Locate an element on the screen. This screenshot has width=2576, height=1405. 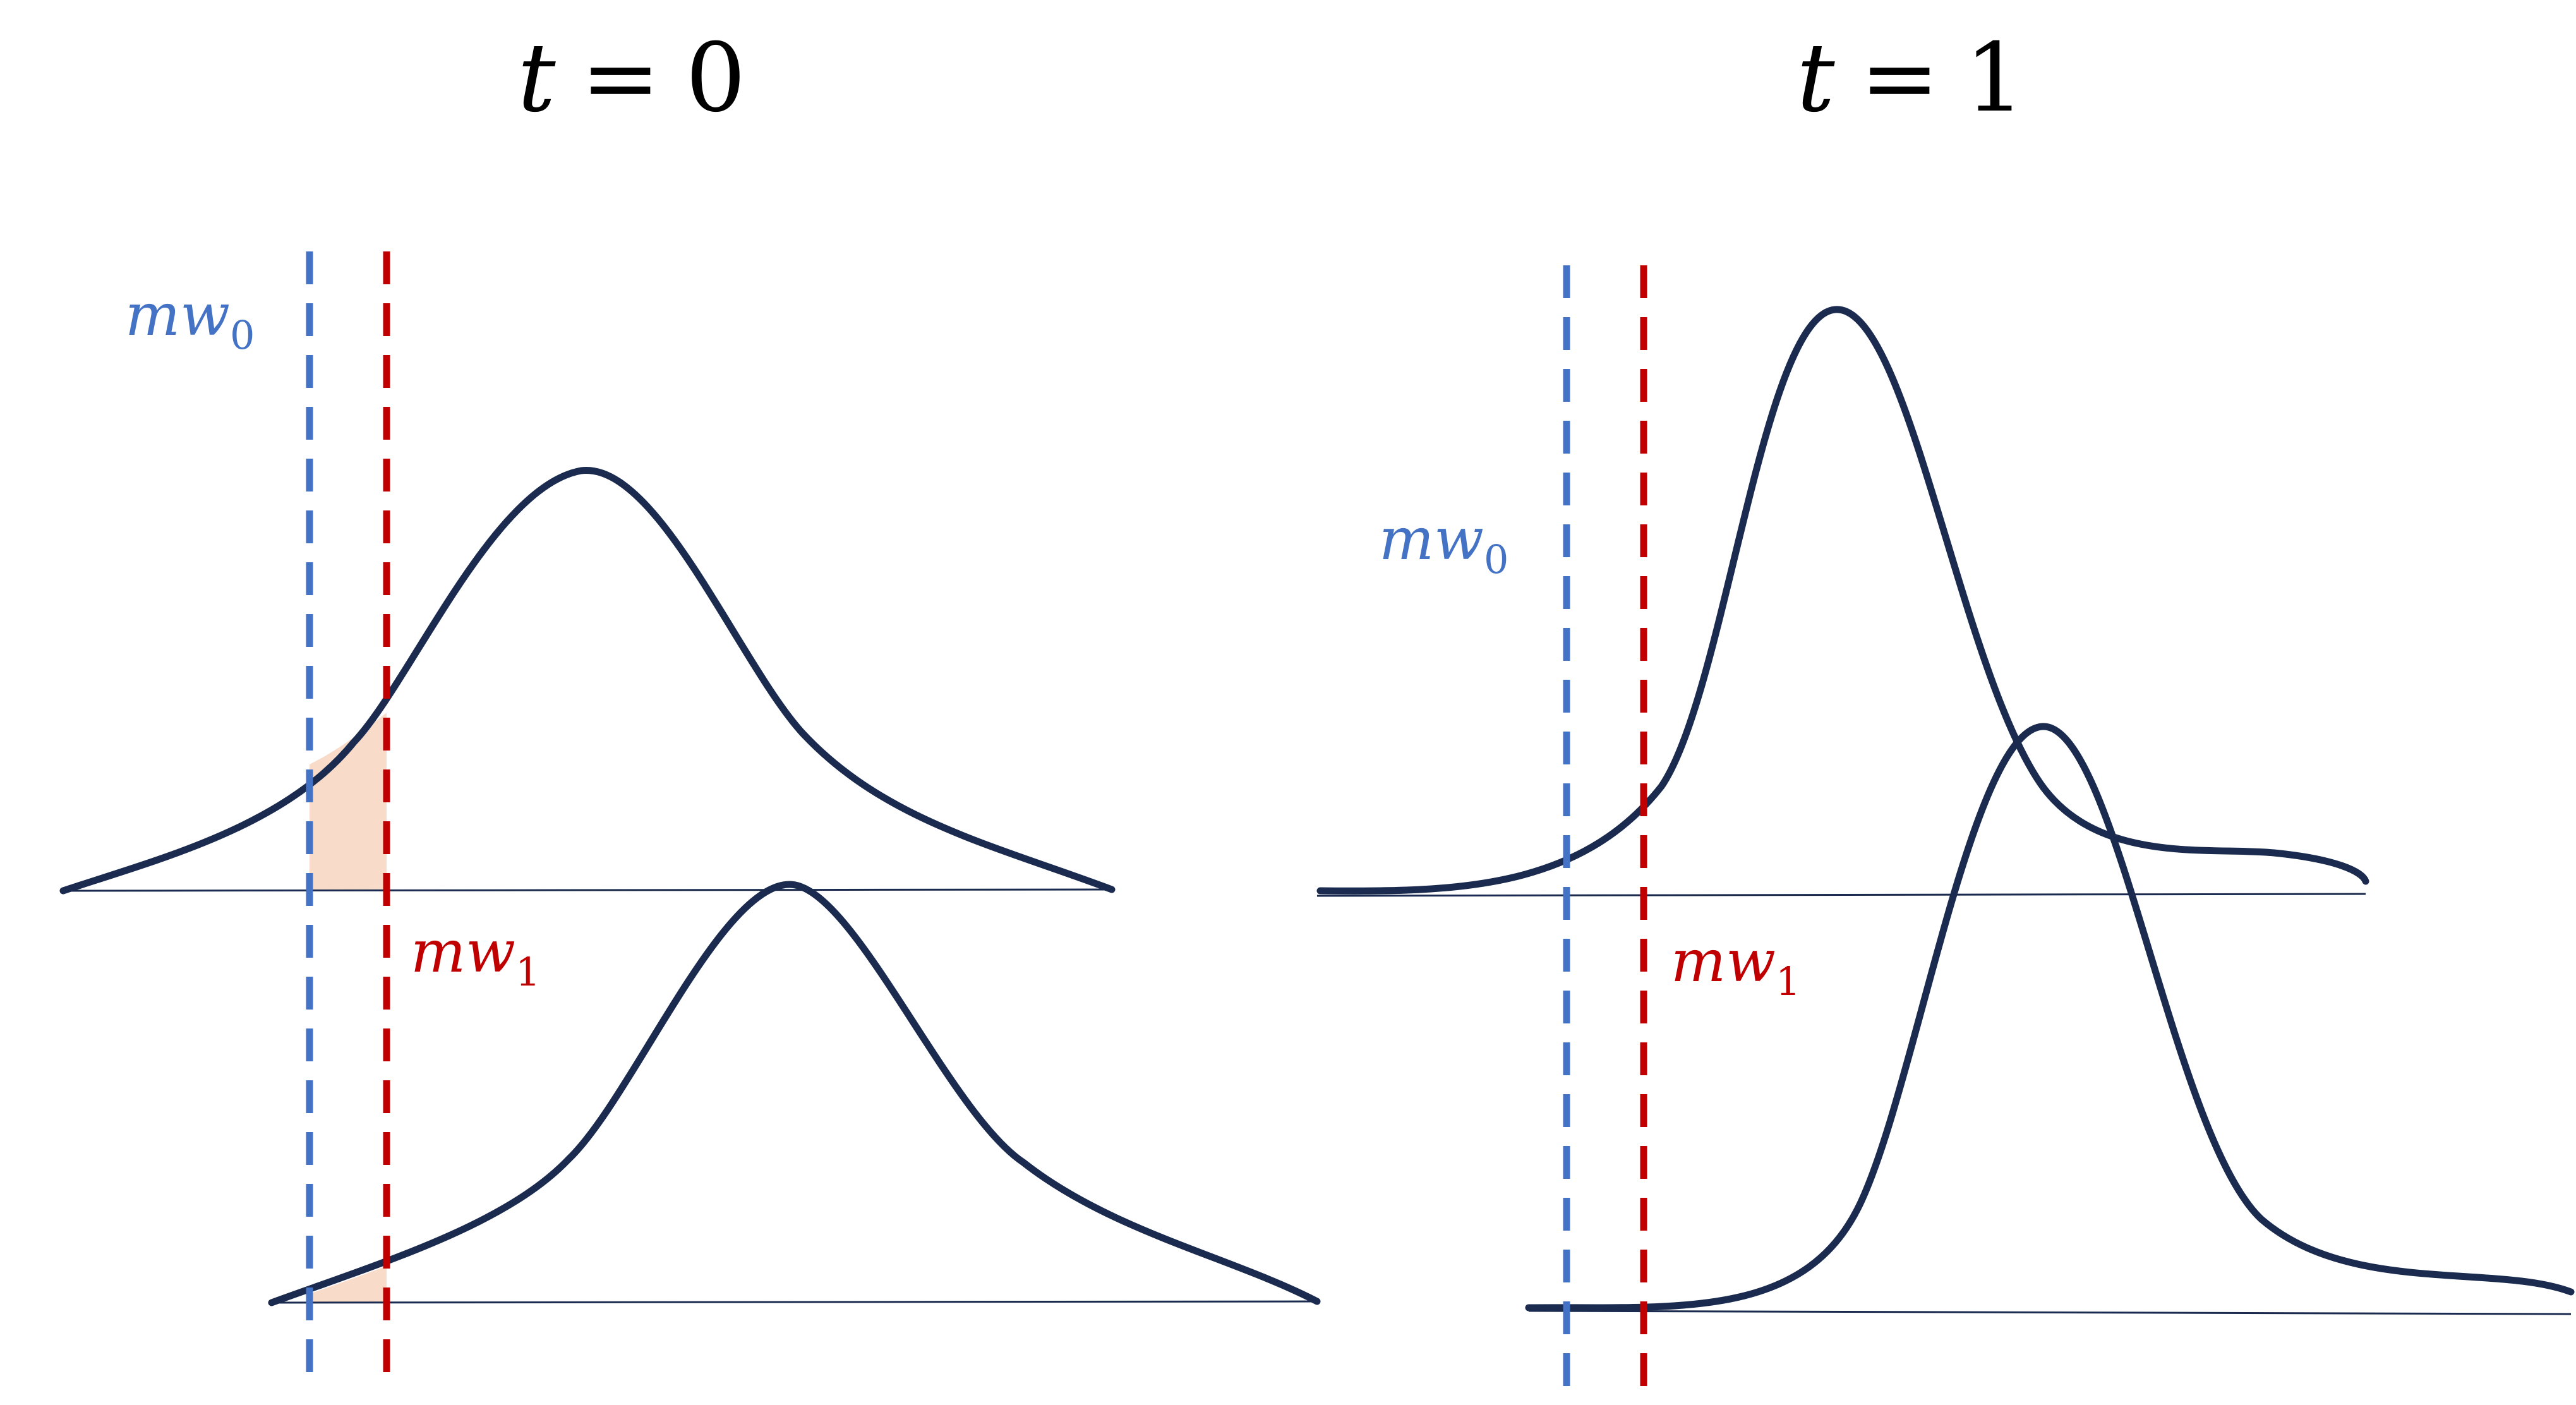
panel-t0-lower-baseline is located at coordinates (794, 1302).